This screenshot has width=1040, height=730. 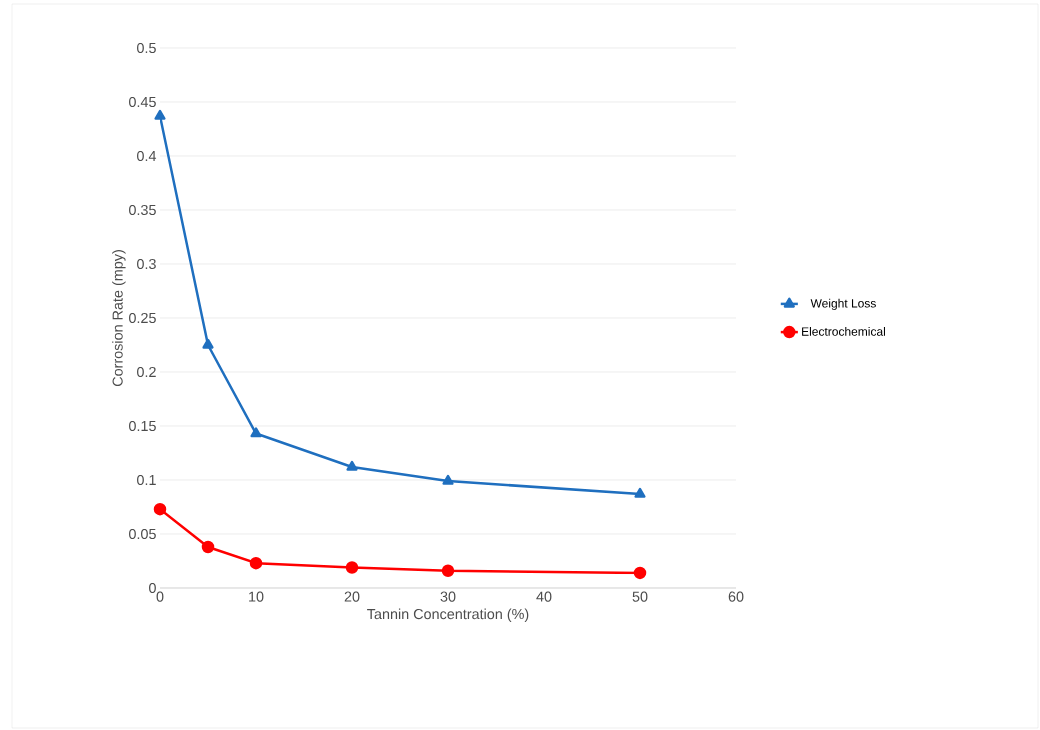 What do you see at coordinates (448, 596) in the screenshot?
I see `x-tick-label: 30` at bounding box center [448, 596].